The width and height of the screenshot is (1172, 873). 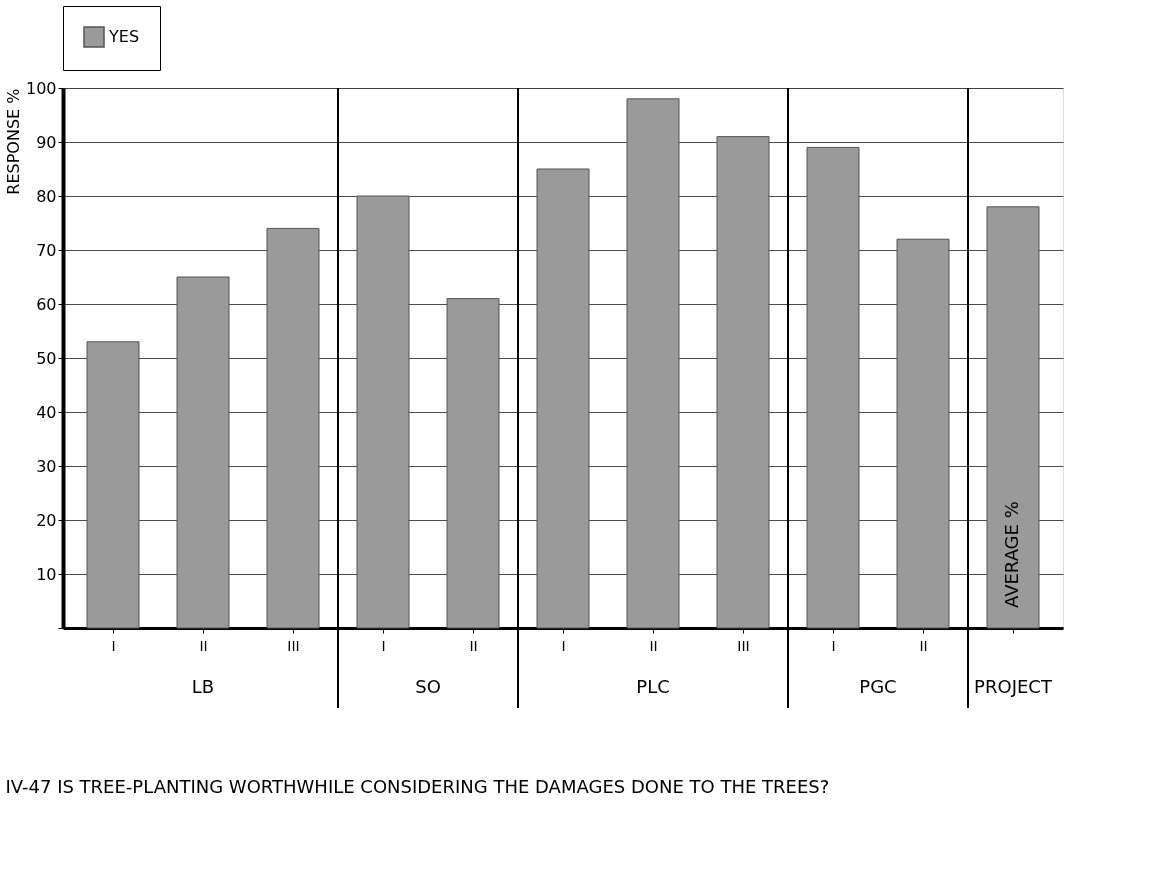 What do you see at coordinates (428, 686) in the screenshot?
I see `text: SO` at bounding box center [428, 686].